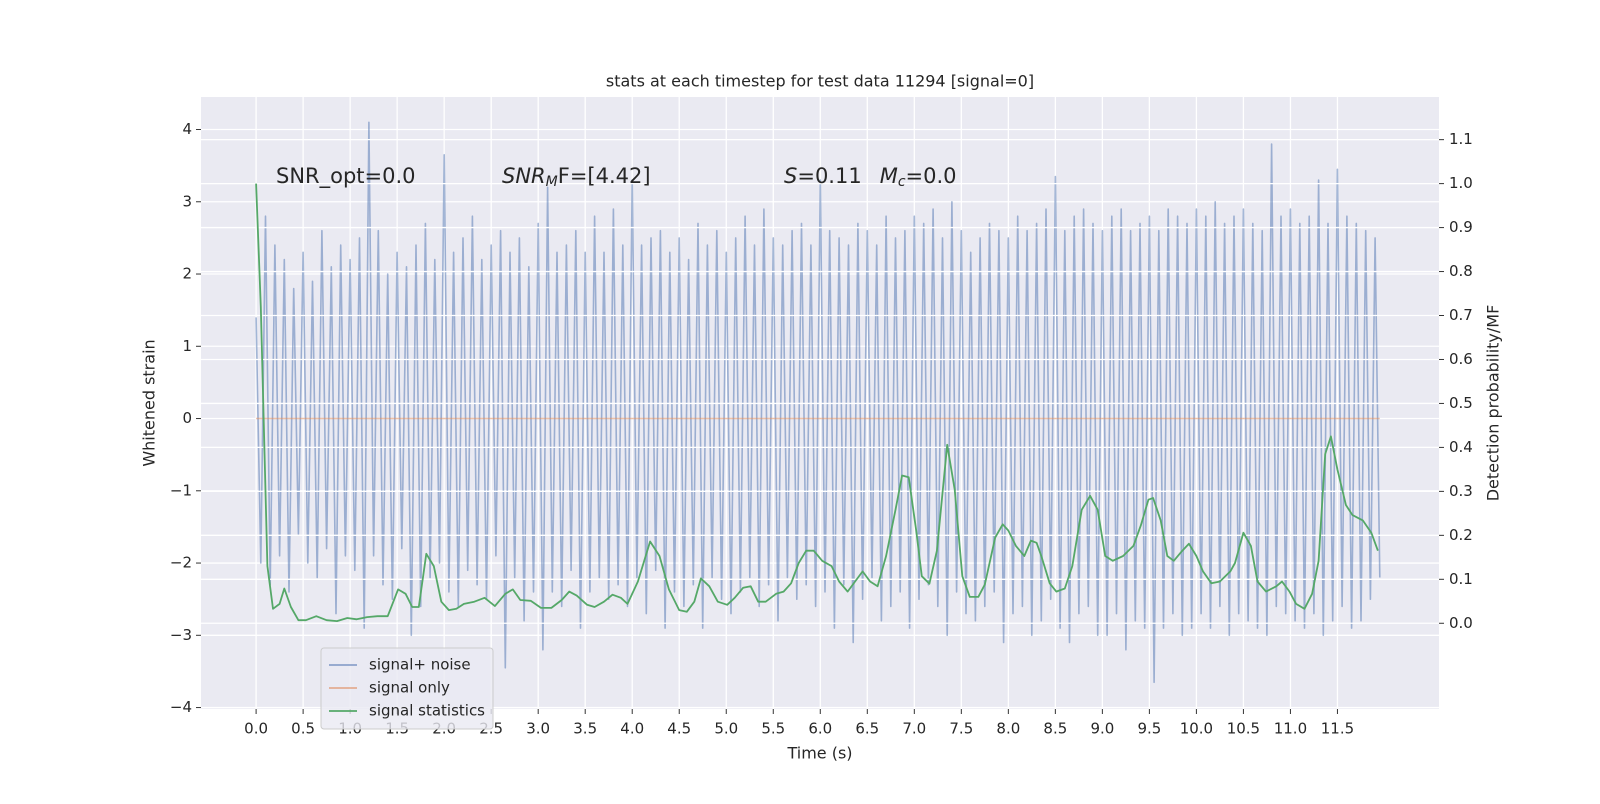 This screenshot has width=1600, height=804. Describe the element at coordinates (1461, 271) in the screenshot. I see `y2-tick-label: 0.8` at that location.